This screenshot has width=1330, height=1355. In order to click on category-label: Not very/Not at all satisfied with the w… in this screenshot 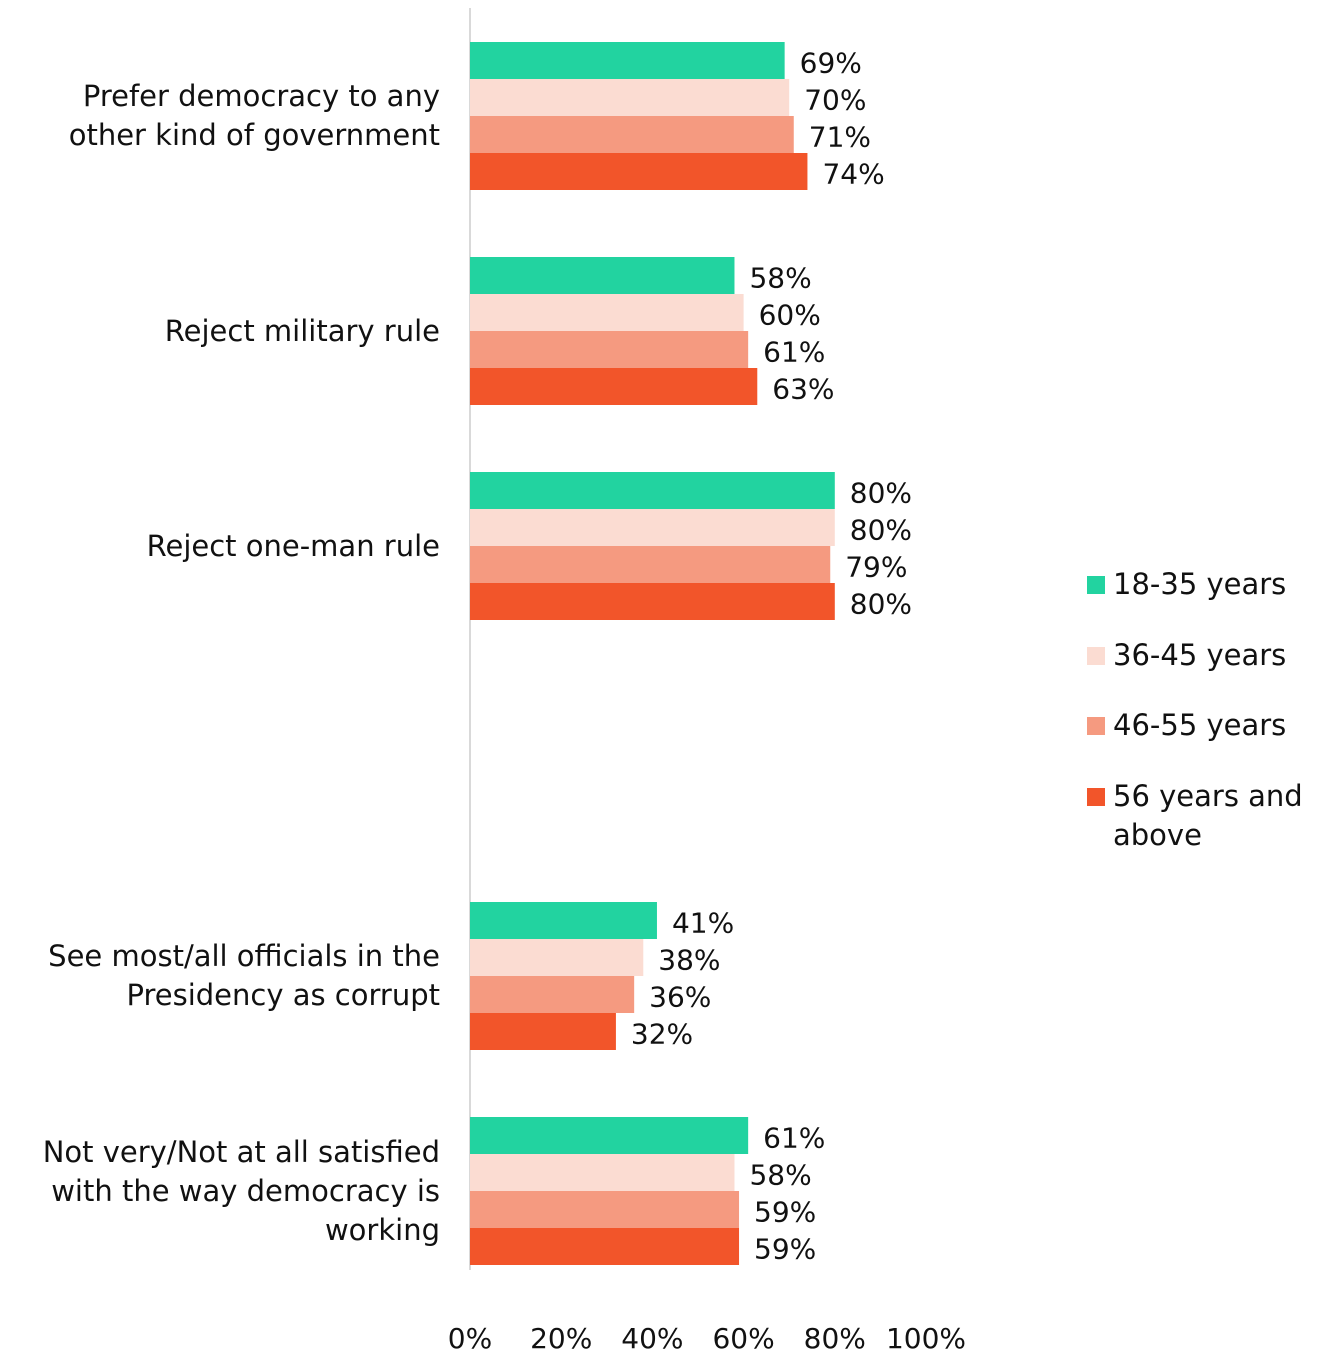, I will do `click(241, 1190)`.